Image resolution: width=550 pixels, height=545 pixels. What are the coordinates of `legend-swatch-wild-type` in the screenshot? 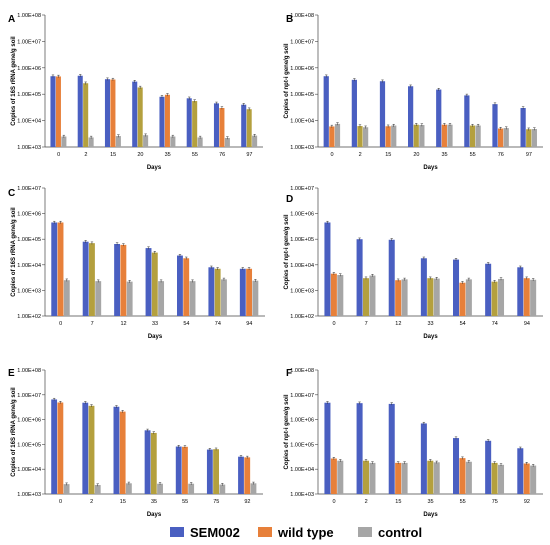 It's located at (265, 532).